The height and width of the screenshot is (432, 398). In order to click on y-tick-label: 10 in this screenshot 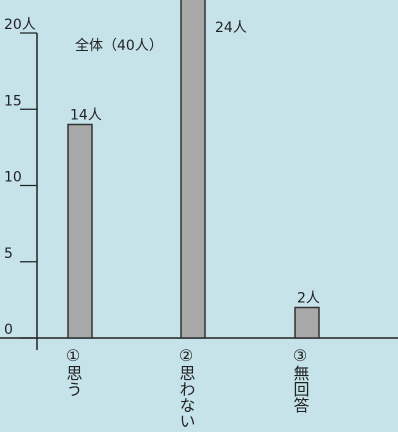, I will do `click(13, 178)`.